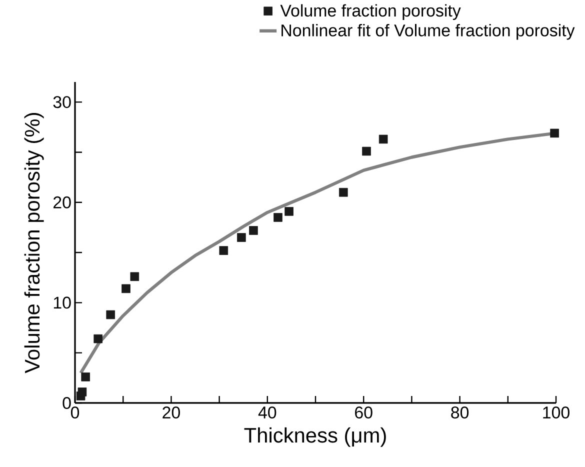  Describe the element at coordinates (460, 412) in the screenshot. I see `x-tick-label: 80` at that location.